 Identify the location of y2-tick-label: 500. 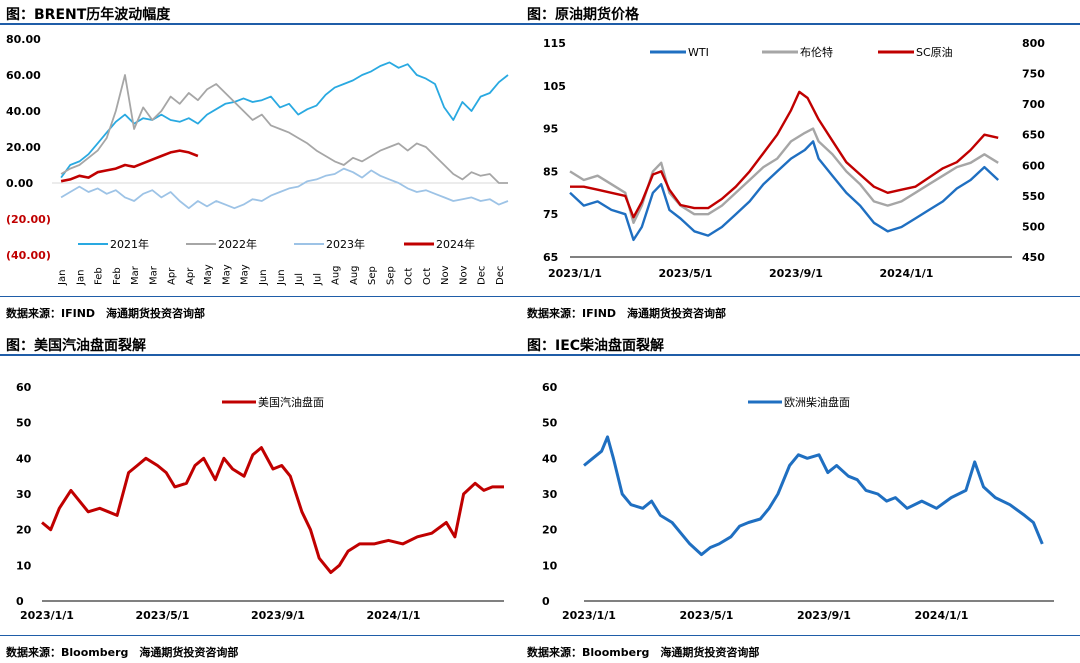
(1033, 226).